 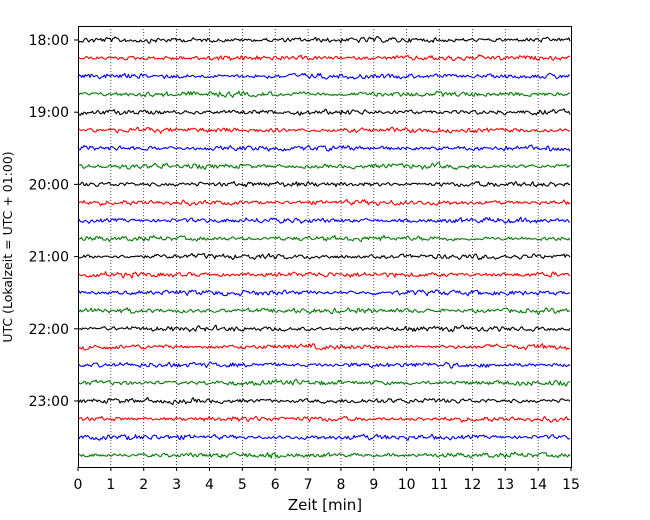 What do you see at coordinates (324, 184) in the screenshot?
I see `trace-2000` at bounding box center [324, 184].